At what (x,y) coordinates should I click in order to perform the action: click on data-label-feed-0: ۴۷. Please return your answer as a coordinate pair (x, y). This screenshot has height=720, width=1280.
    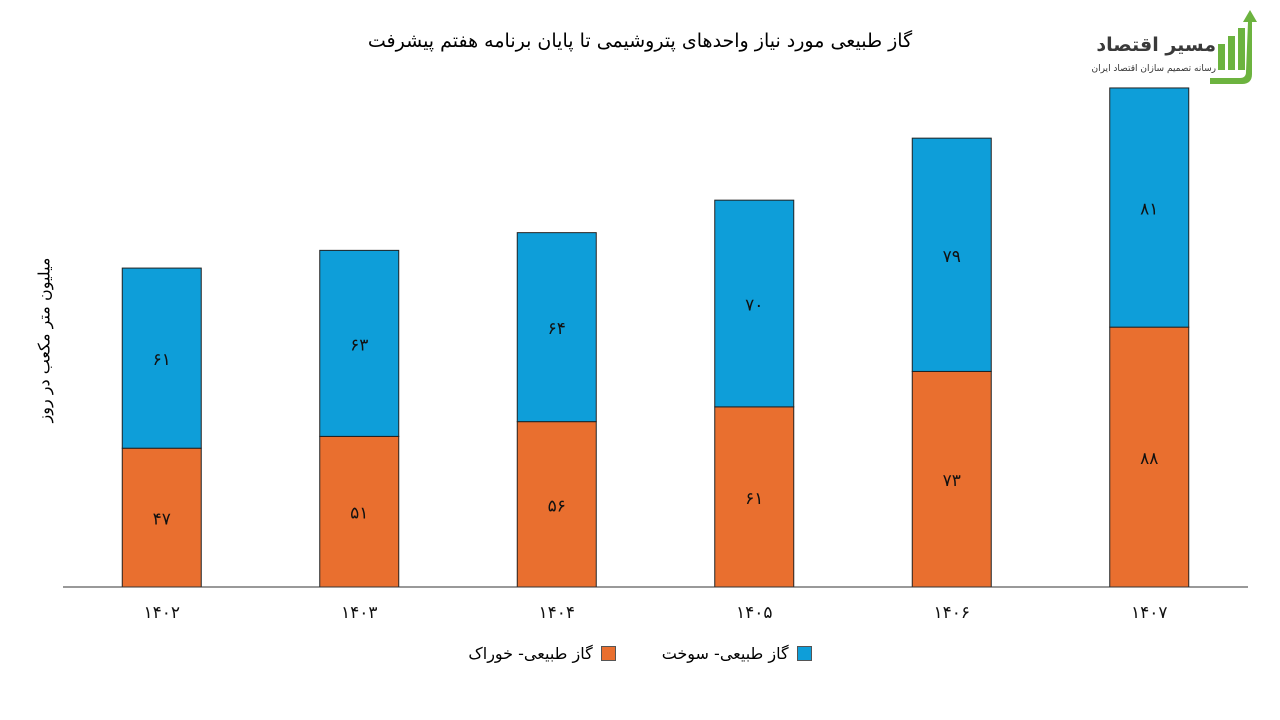
    Looking at the image, I should click on (162, 520).